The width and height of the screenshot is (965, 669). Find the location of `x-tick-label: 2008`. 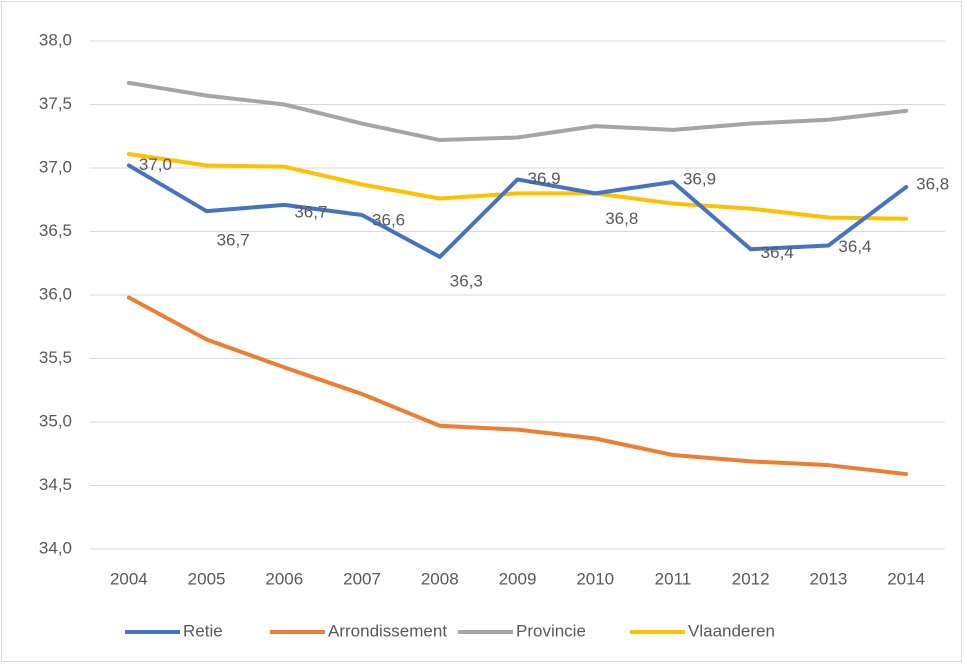

x-tick-label: 2008 is located at coordinates (440, 578).